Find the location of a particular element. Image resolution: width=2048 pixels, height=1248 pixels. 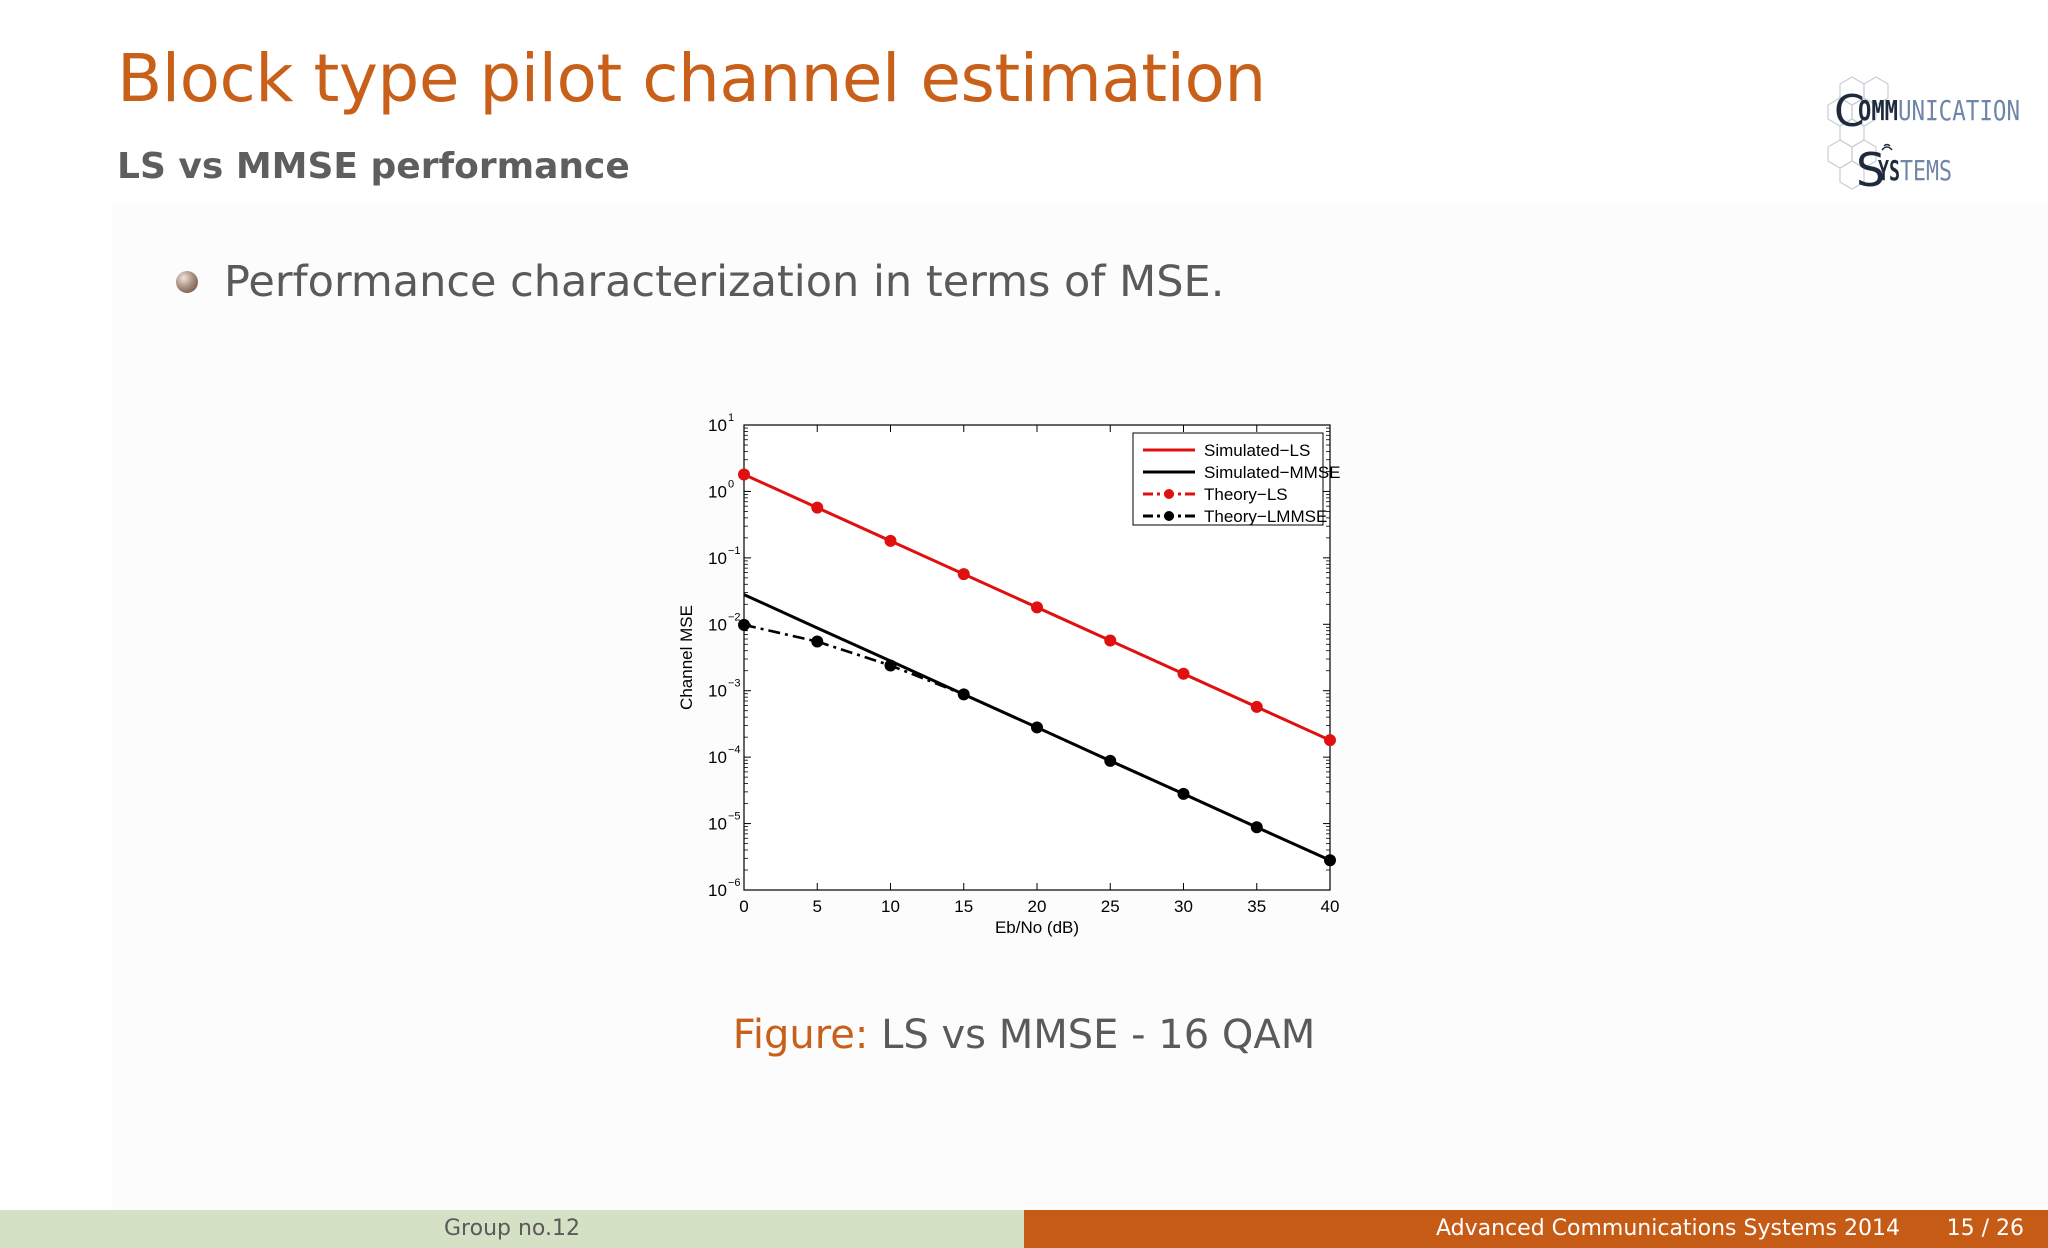

x-tick-label: 30 is located at coordinates (1183, 906).